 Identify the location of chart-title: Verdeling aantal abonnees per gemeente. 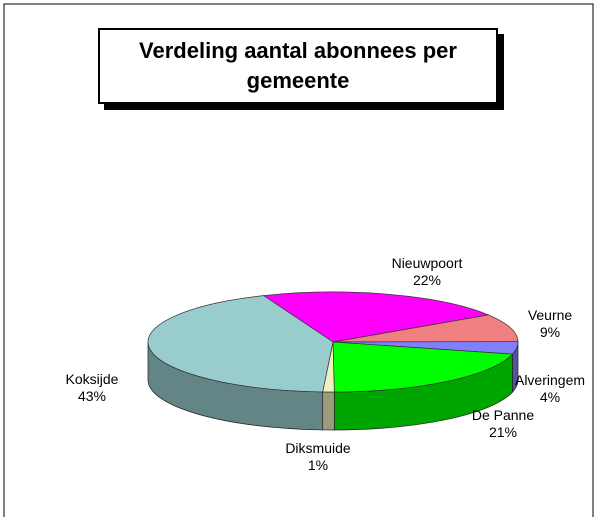
(298, 66).